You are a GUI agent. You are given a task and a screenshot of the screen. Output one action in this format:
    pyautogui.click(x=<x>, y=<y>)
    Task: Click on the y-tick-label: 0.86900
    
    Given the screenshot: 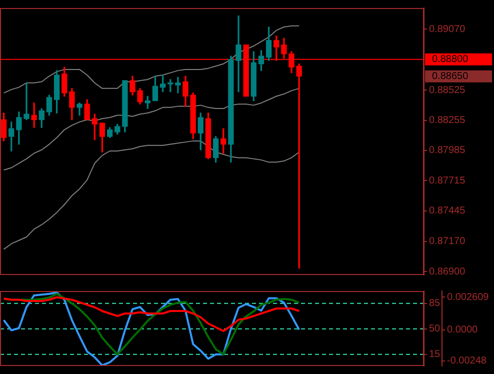 What is the action you would take?
    pyautogui.click(x=447, y=272)
    